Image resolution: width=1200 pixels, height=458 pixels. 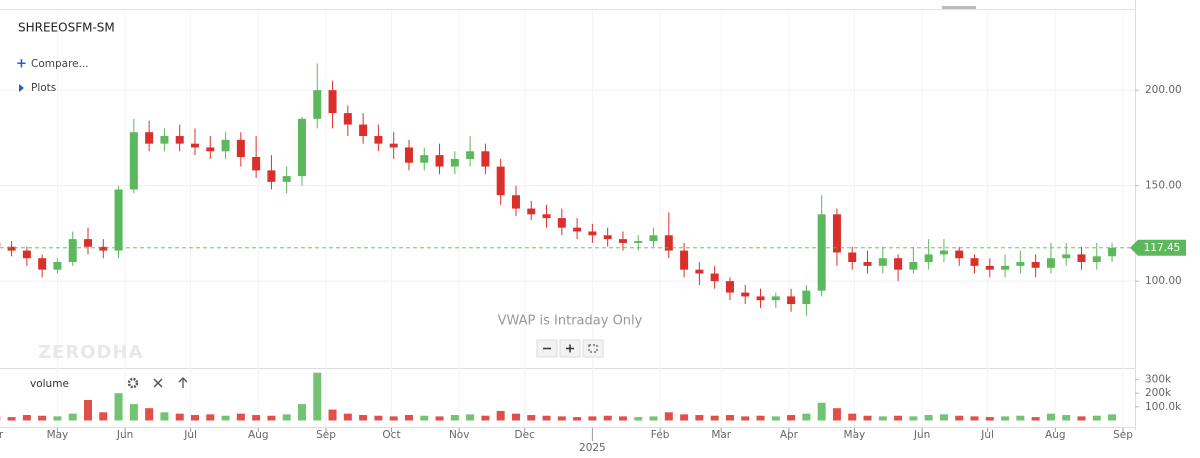 What do you see at coordinates (21, 64) in the screenshot?
I see `compare-icon: +` at bounding box center [21, 64].